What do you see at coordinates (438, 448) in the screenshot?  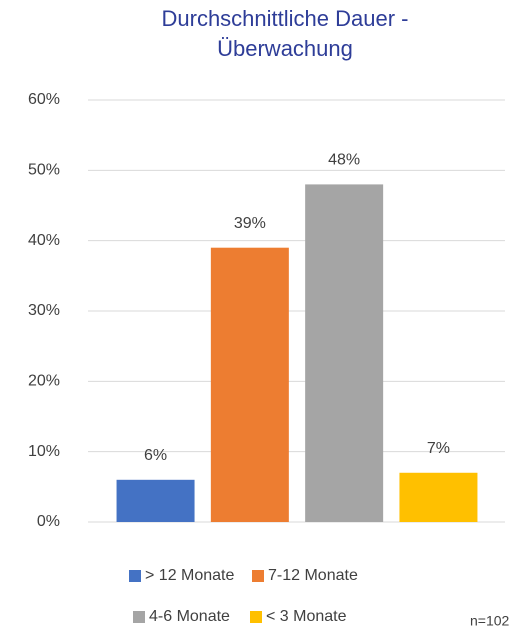 I see `data-label: 7%` at bounding box center [438, 448].